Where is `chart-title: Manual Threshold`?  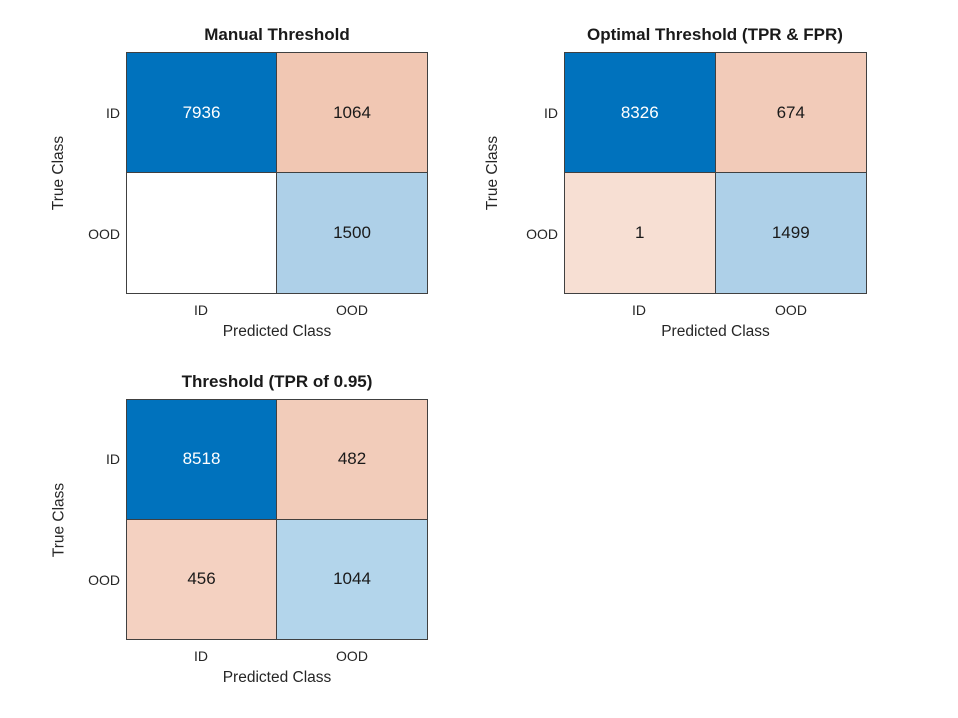
chart-title: Manual Threshold is located at coordinates (277, 34).